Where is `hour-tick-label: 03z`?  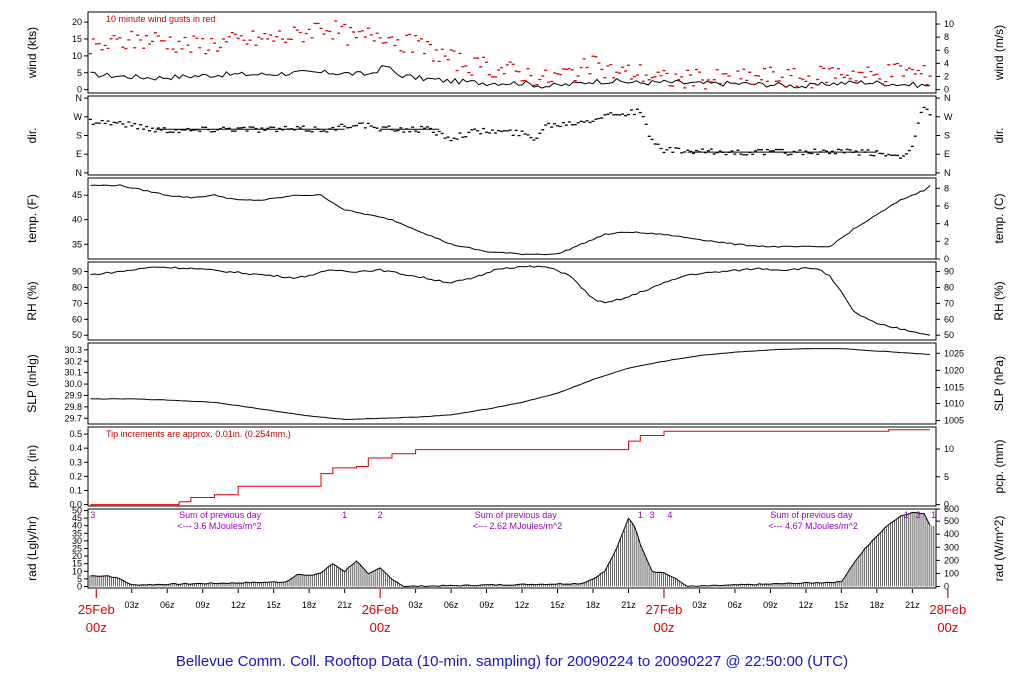 hour-tick-label: 03z is located at coordinates (132, 605).